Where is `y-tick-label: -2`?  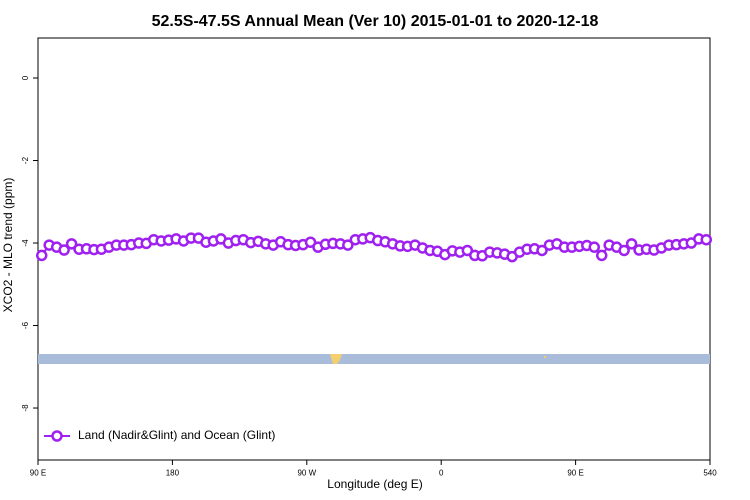
y-tick-label: -2 is located at coordinates (25, 160).